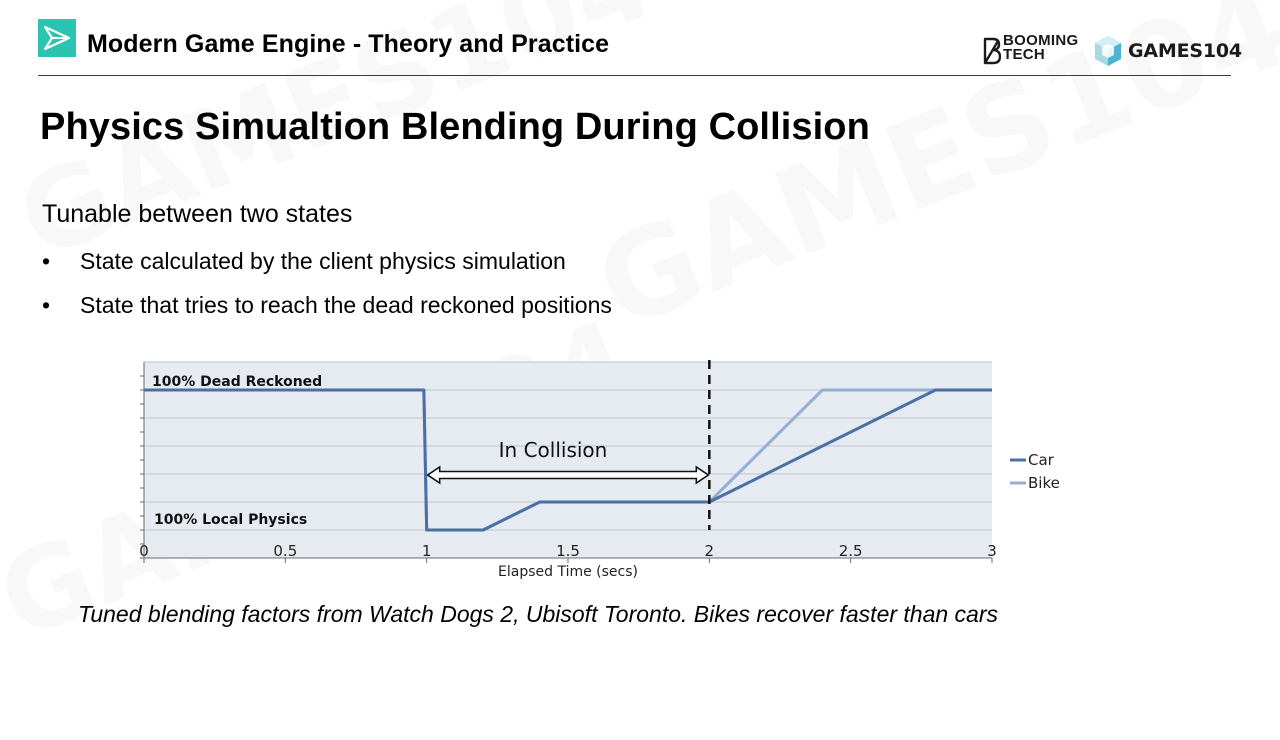  What do you see at coordinates (1041, 40) in the screenshot?
I see `booming-line1: BOOMING` at bounding box center [1041, 40].